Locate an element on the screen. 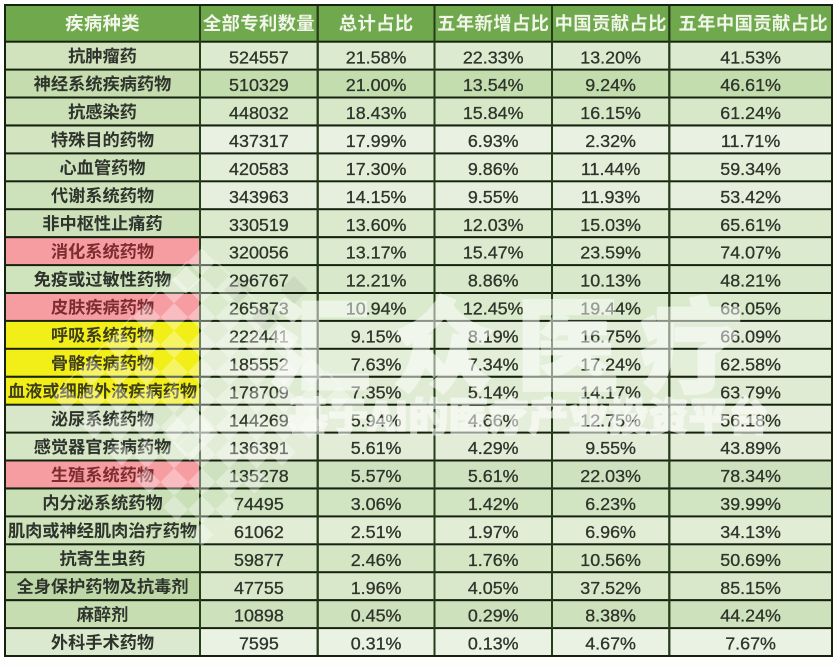 Image resolution: width=837 pixels, height=666 pixels. svg-text: 17.30% is located at coordinates (376, 169).